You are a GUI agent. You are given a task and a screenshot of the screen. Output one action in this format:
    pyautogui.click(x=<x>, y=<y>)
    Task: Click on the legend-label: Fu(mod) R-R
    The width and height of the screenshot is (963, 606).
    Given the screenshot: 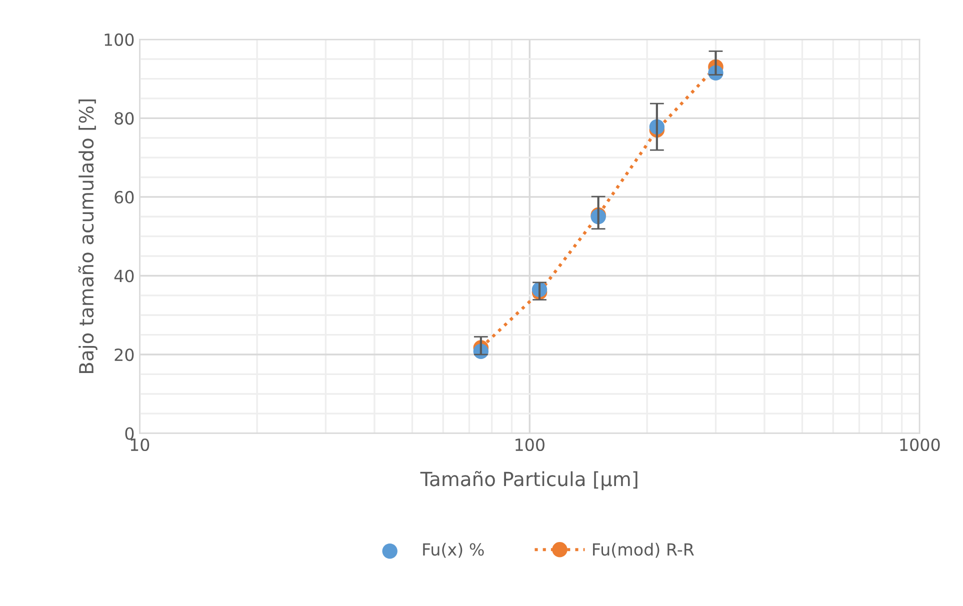 What is the action you would take?
    pyautogui.click(x=643, y=550)
    